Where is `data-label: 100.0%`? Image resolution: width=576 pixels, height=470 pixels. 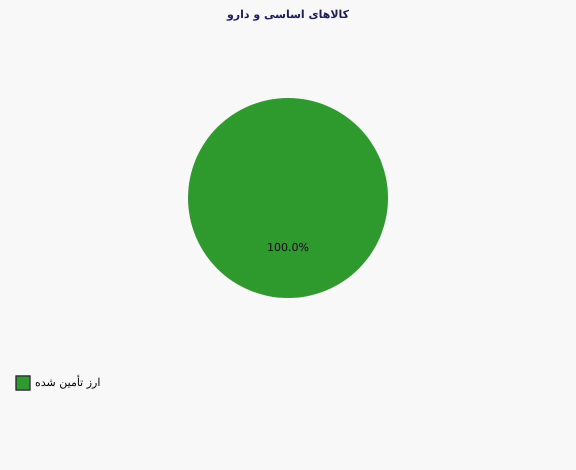
data-label: 100.0% is located at coordinates (288, 247).